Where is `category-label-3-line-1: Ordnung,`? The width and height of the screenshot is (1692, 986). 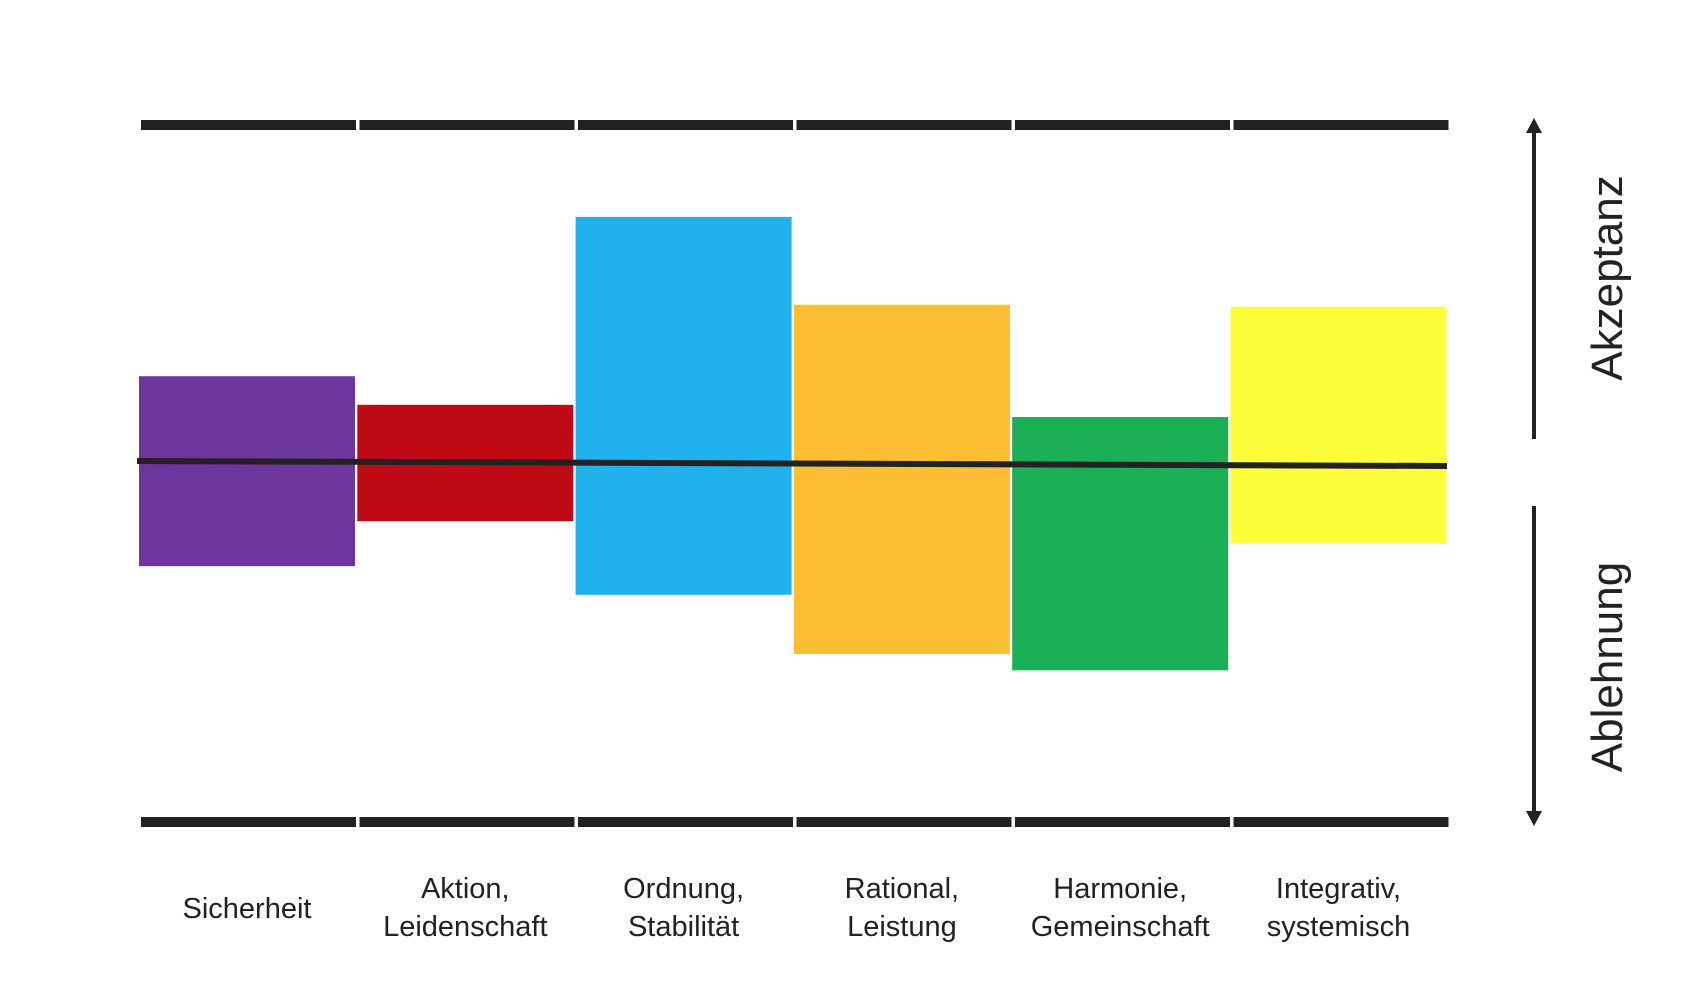
category-label-3-line-1: Ordnung, is located at coordinates (683, 889).